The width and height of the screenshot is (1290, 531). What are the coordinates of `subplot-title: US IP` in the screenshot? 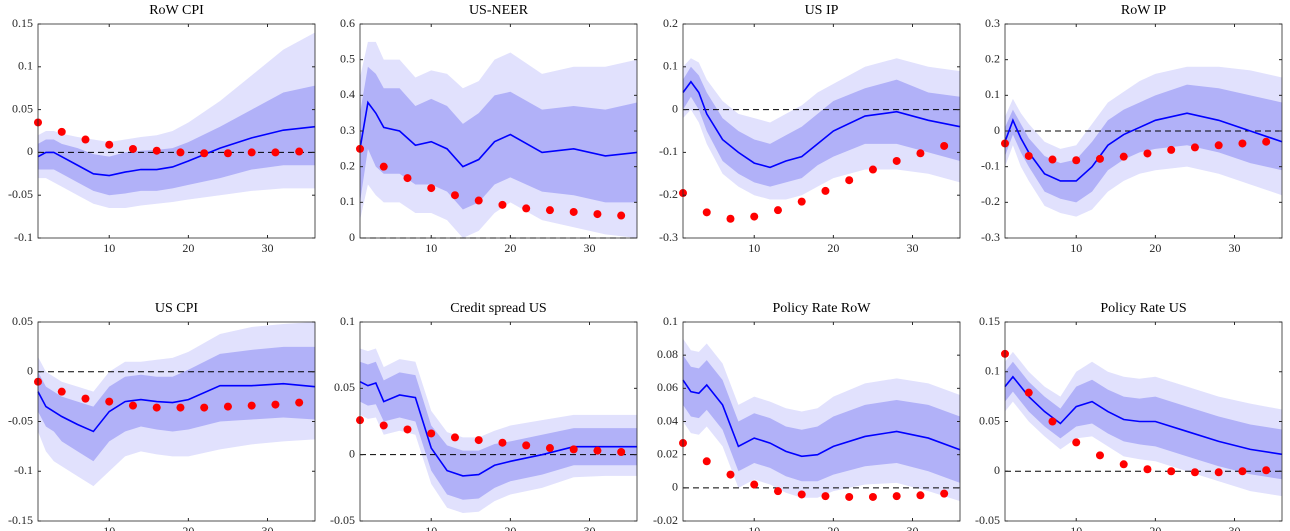 It's located at (822, 10).